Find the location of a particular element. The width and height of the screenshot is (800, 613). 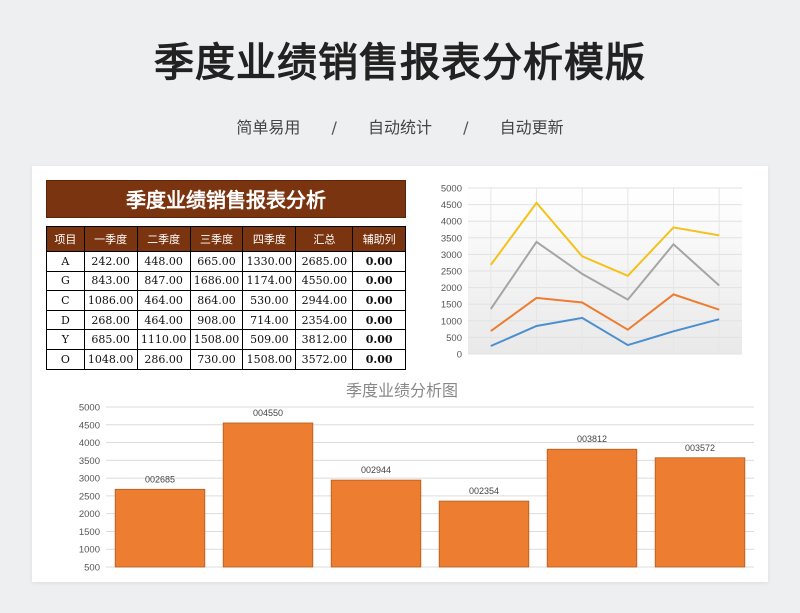

table-row: Y 685.00 1110.00 1508.00 509.00 3812.00 0.00 is located at coordinates (226, 339).